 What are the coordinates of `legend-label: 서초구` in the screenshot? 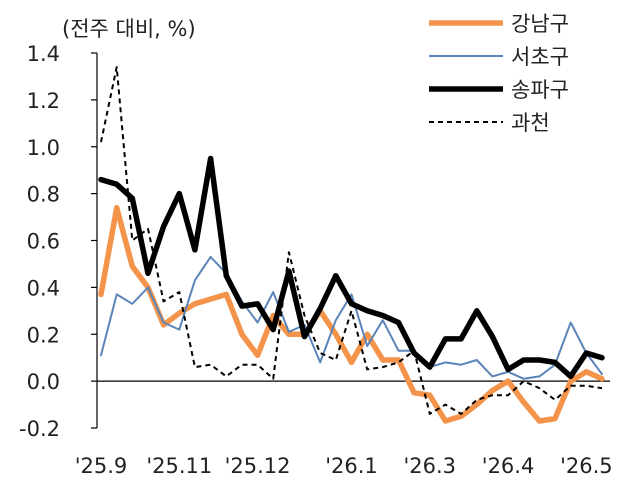 It's located at (540, 57).